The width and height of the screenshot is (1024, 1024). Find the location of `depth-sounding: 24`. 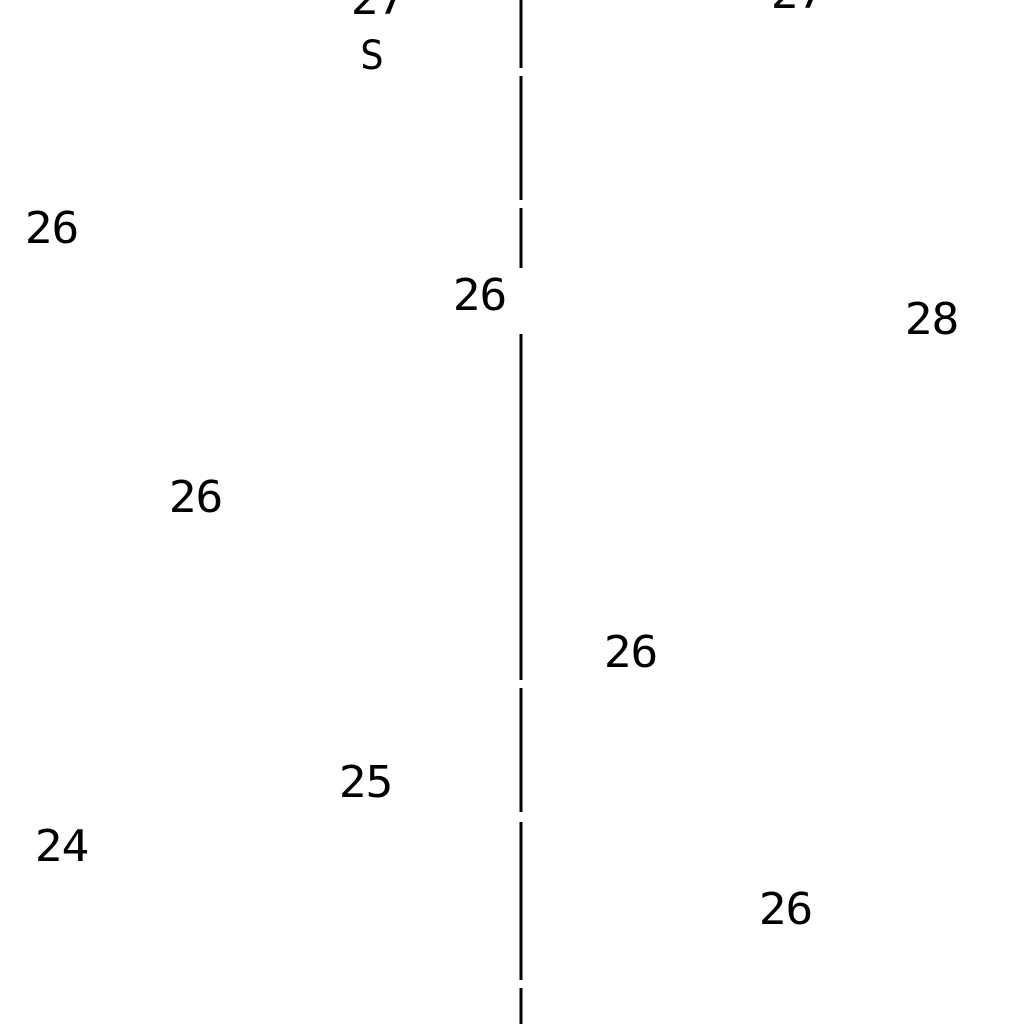

depth-sounding: 24 is located at coordinates (62, 846).